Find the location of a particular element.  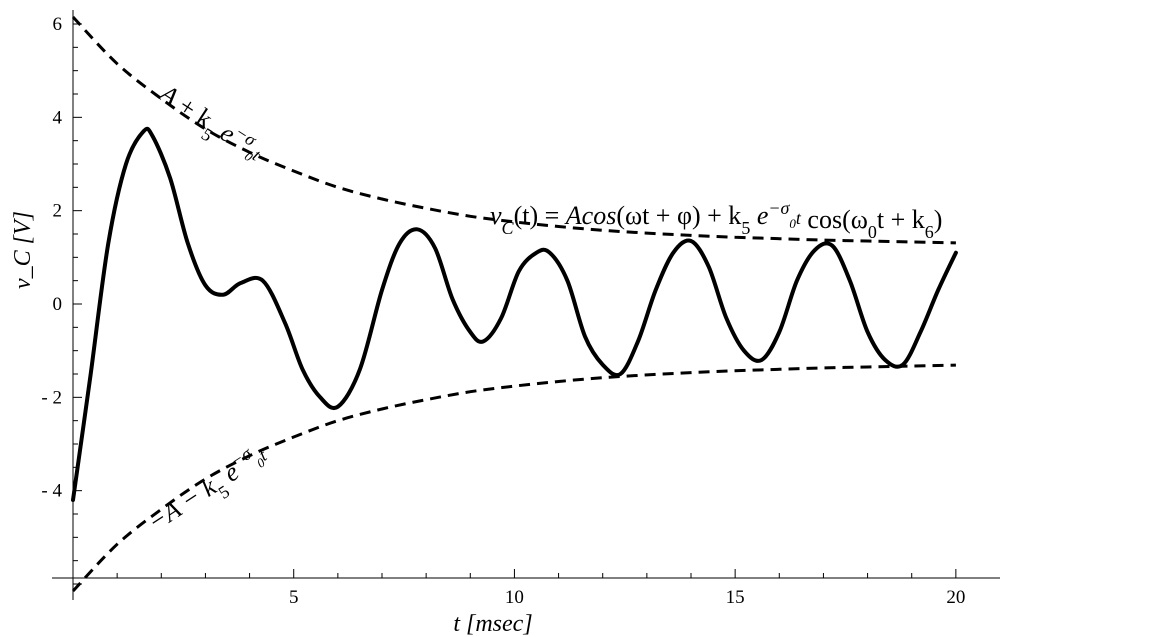

x-tick-label: 15 is located at coordinates (735, 597).